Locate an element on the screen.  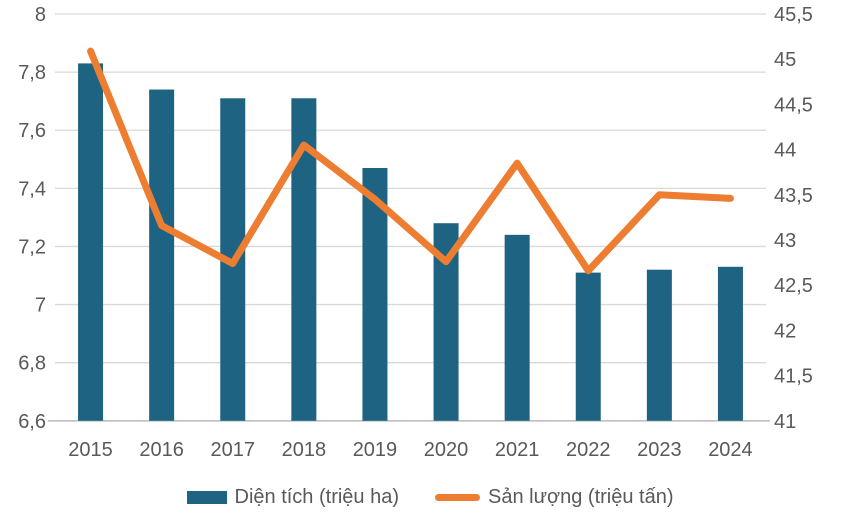
bar-2021 is located at coordinates (517, 327).